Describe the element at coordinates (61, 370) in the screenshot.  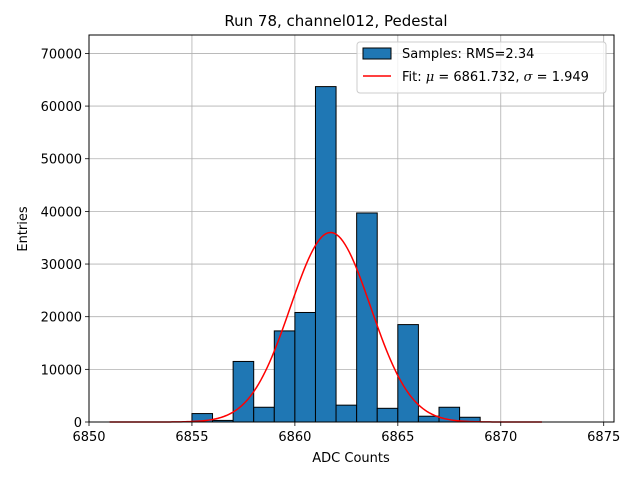
I see `y-tick-label: 10000` at that location.